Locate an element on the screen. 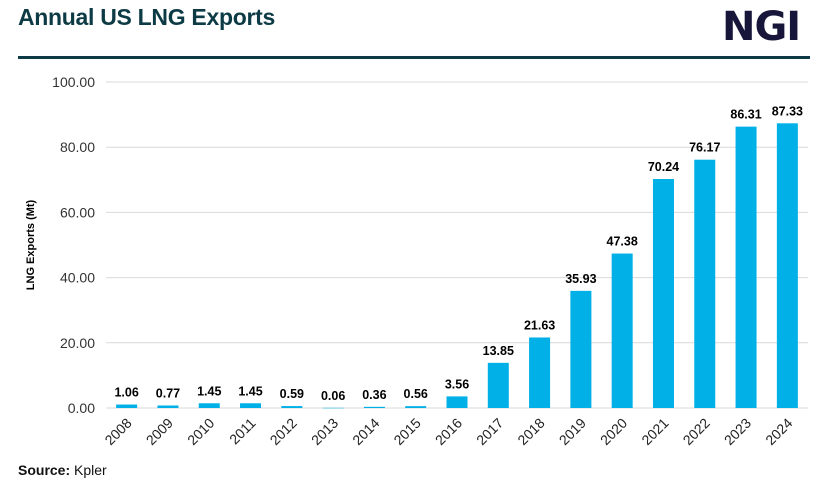 The height and width of the screenshot is (486, 828). data-label: 70.24 is located at coordinates (663, 167).